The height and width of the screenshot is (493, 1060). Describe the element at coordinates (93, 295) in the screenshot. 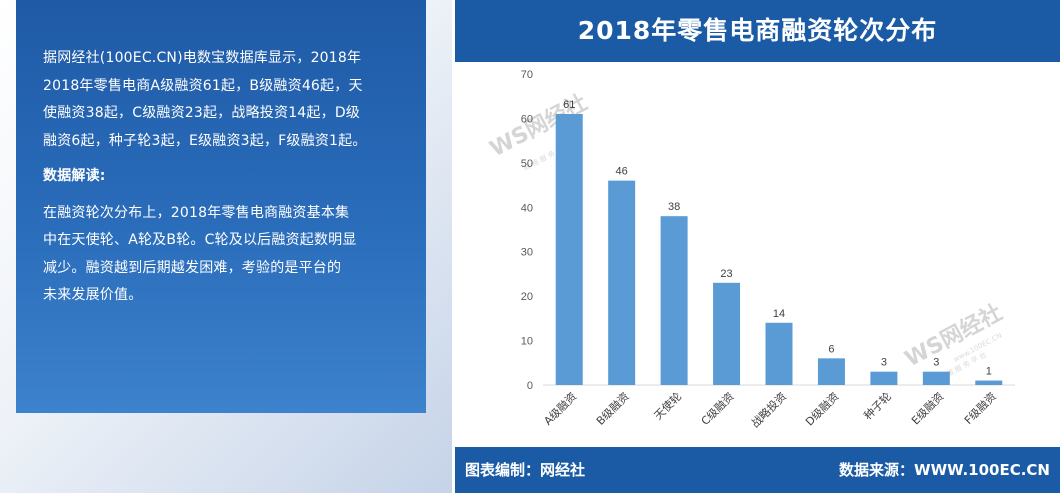

I see `analysis-line: 未来发展价值。` at that location.